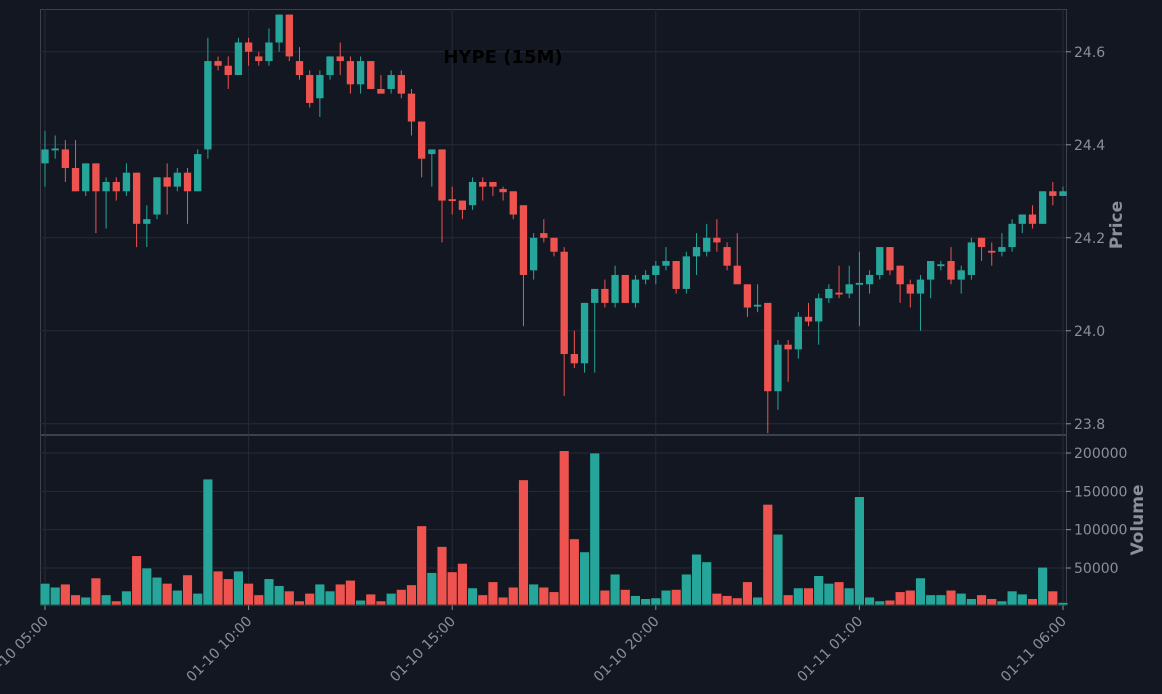  What do you see at coordinates (502, 57) in the screenshot?
I see `chart-title: HYPE (15M)` at bounding box center [502, 57].